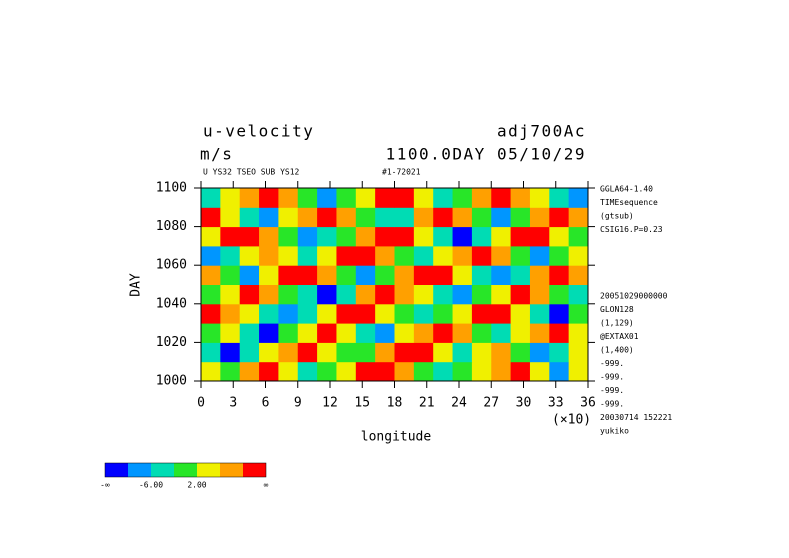 The height and width of the screenshot is (558, 789). Describe the element at coordinates (395, 403) in the screenshot. I see `x-tick-label: 18` at that location.